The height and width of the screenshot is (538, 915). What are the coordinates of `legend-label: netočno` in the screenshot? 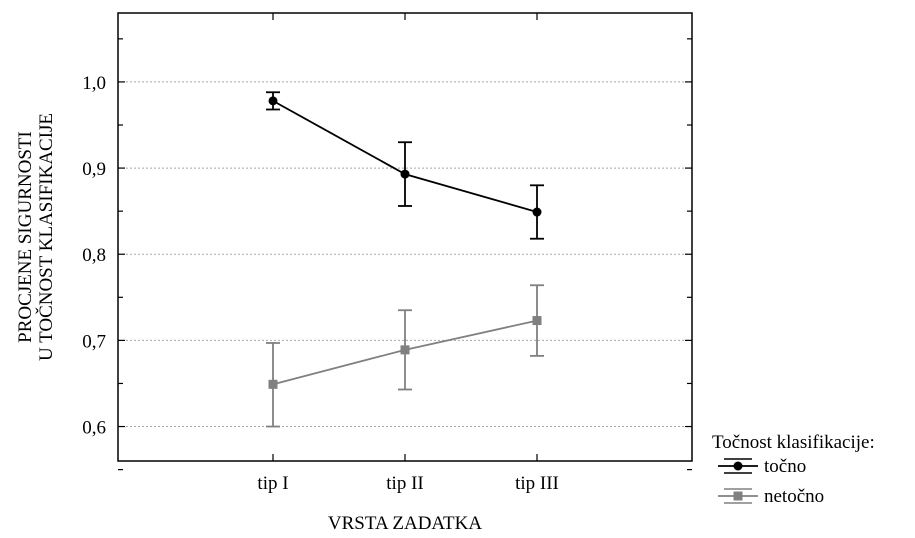 It's located at (794, 496).